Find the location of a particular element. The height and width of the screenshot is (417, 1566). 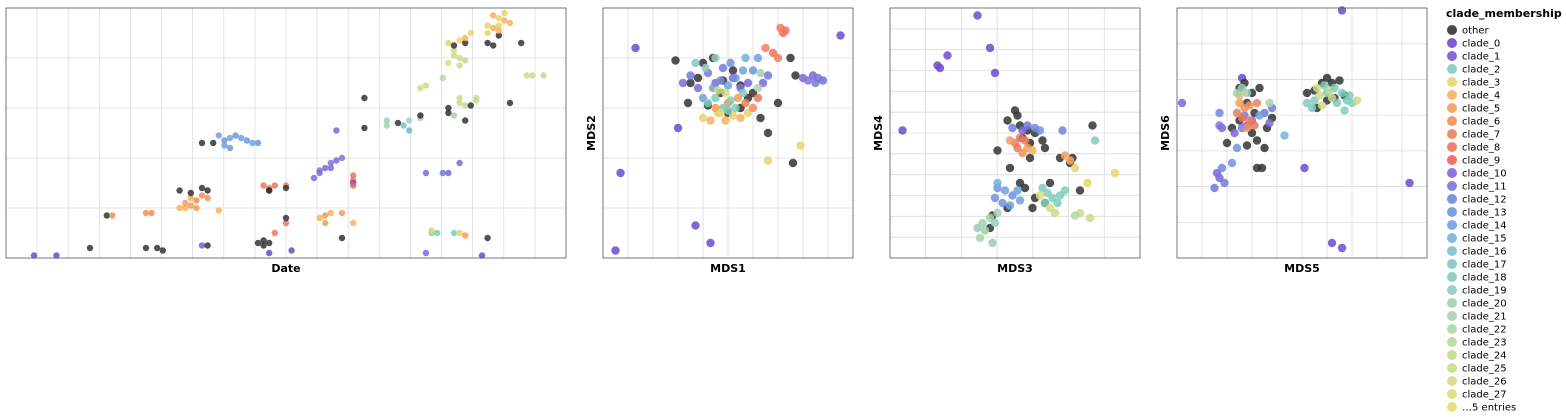

grid-mds56 is located at coordinates (1302, 133).